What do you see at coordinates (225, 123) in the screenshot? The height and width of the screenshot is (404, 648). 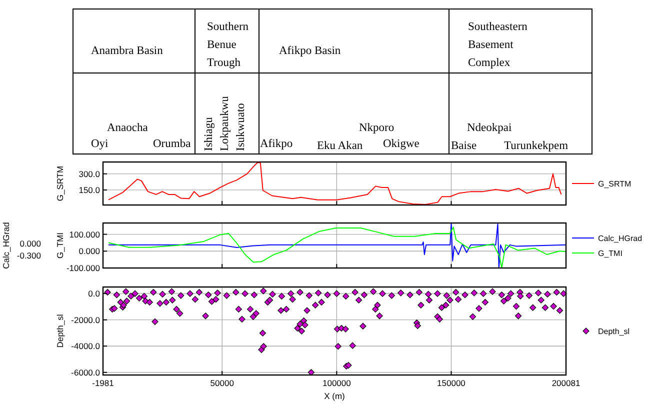 I see `text: Lokpaukwu` at bounding box center [225, 123].